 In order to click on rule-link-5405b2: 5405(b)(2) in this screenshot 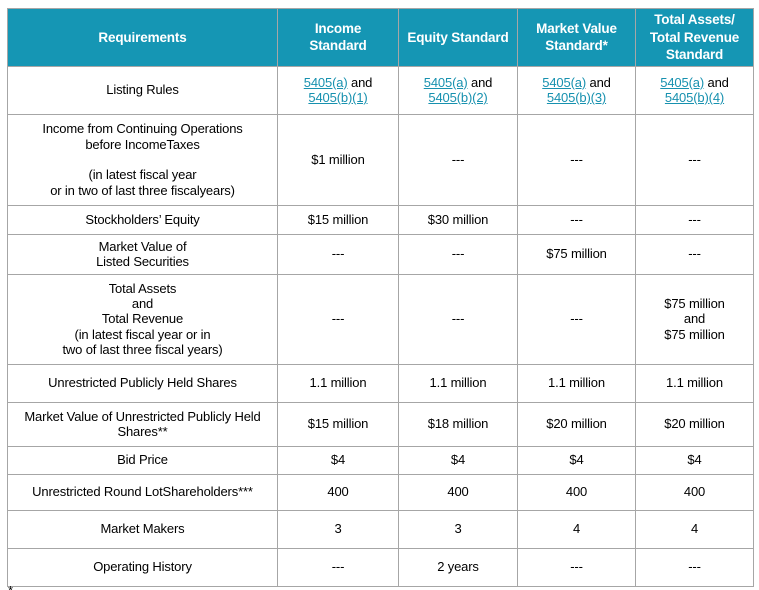, I will do `click(458, 98)`.